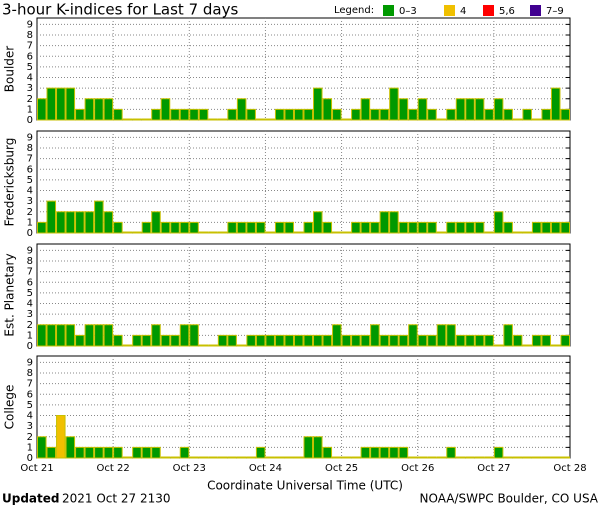  I want to click on y-tick-label: 4, so click(30, 191).